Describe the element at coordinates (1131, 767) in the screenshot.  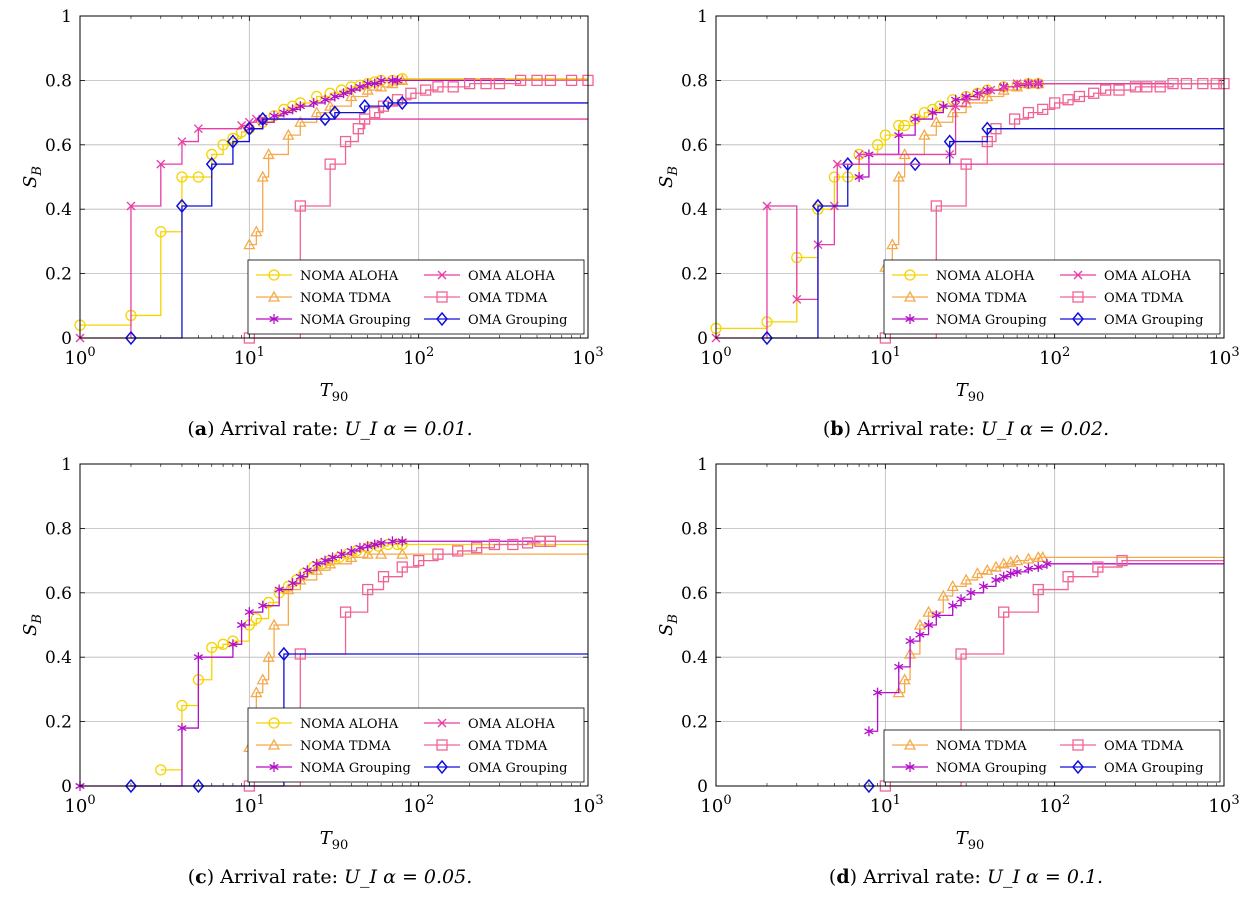
I see `legend-item: OMA Grouping` at that location.